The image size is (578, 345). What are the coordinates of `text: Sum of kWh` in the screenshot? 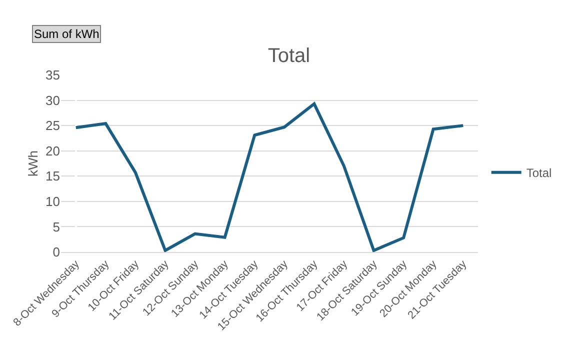 It's located at (67, 34).